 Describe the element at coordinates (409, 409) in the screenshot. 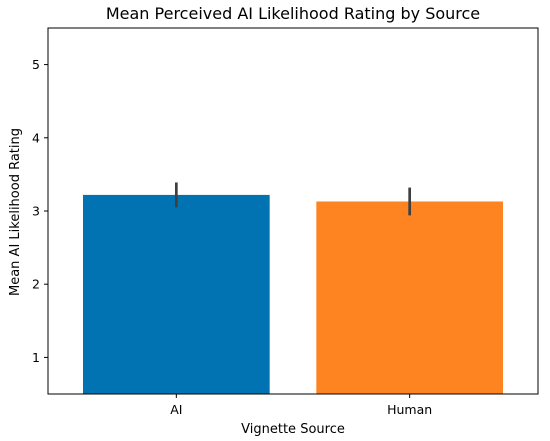

I see `x-tick-label-human: Human` at that location.